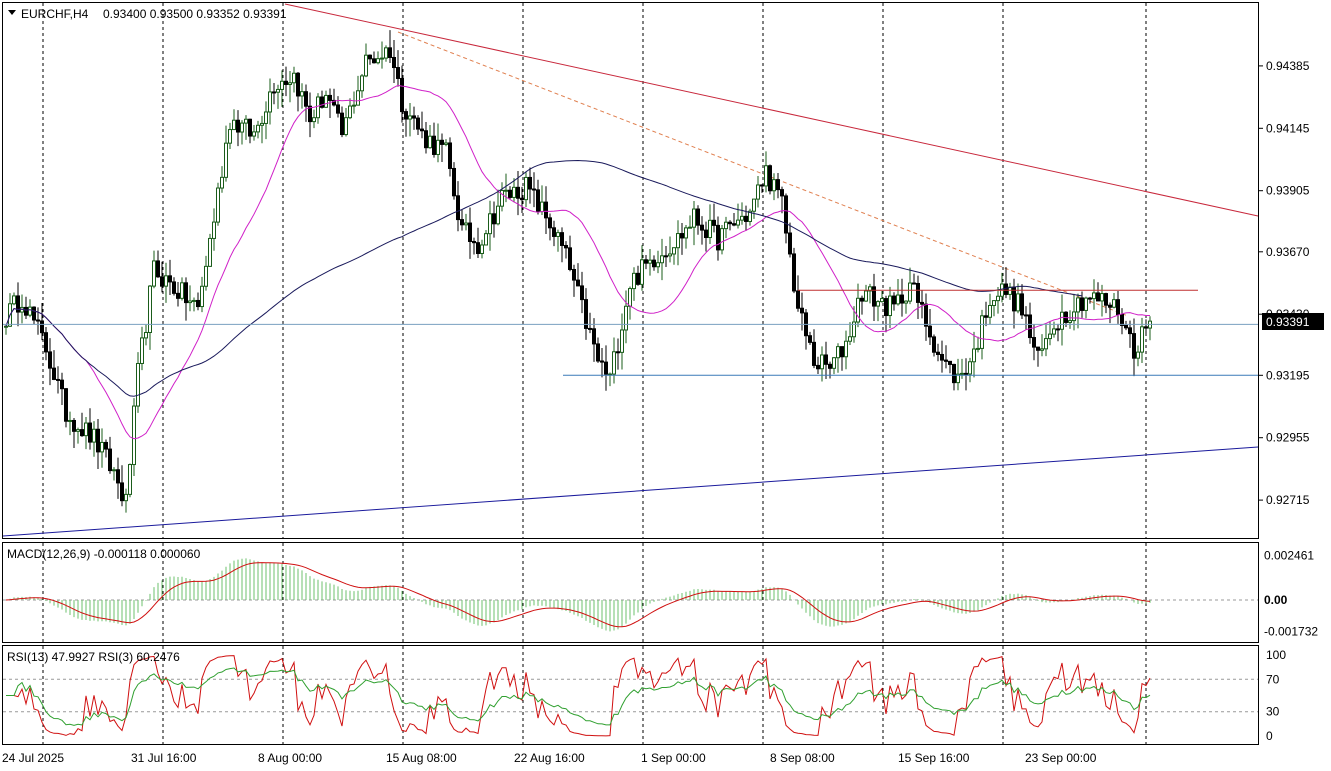 This screenshot has height=771, width=1331. I want to click on collapse-triangle-icon, so click(12, 12).